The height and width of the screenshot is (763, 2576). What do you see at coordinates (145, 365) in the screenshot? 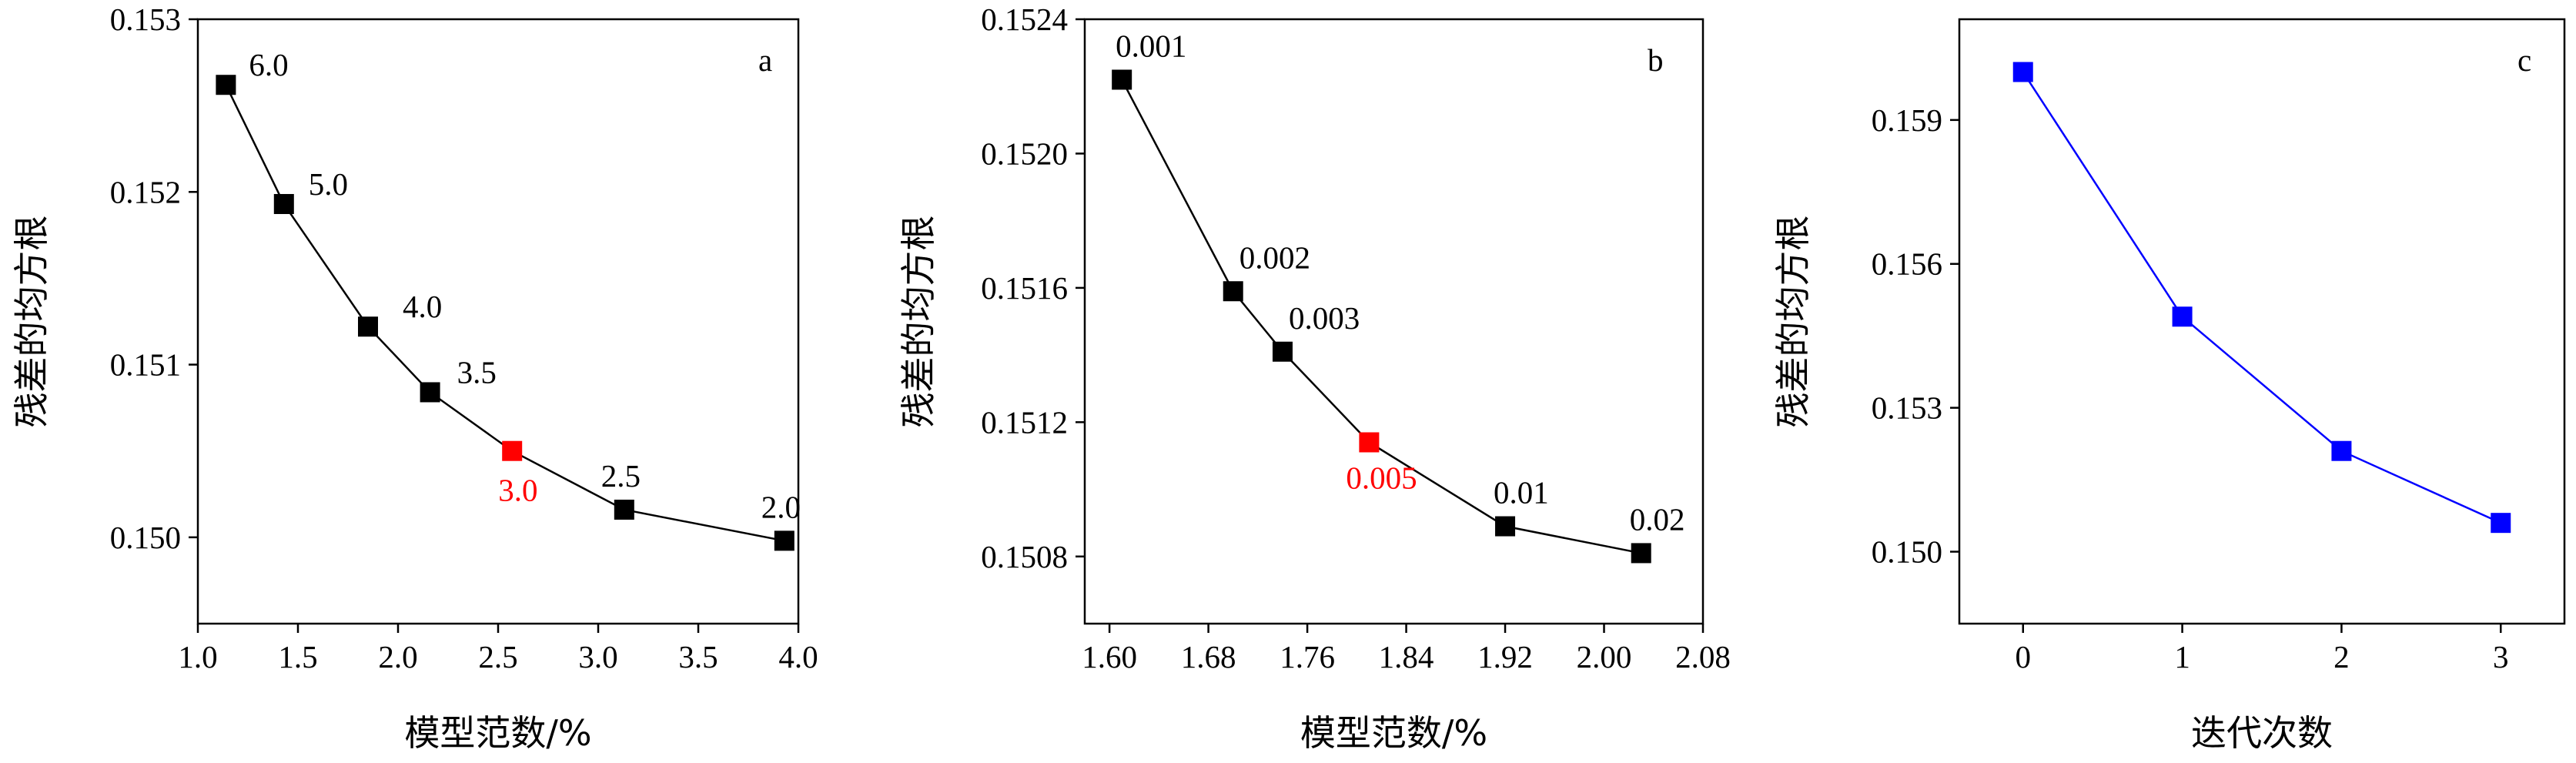
I see `y-tick-label: 0.151` at bounding box center [145, 365].